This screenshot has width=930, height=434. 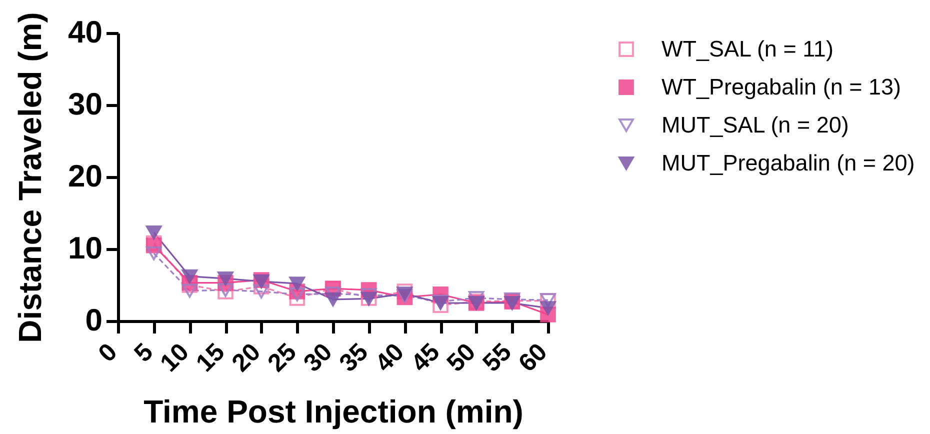 I want to click on y-tick-label: 20, so click(x=85, y=176).